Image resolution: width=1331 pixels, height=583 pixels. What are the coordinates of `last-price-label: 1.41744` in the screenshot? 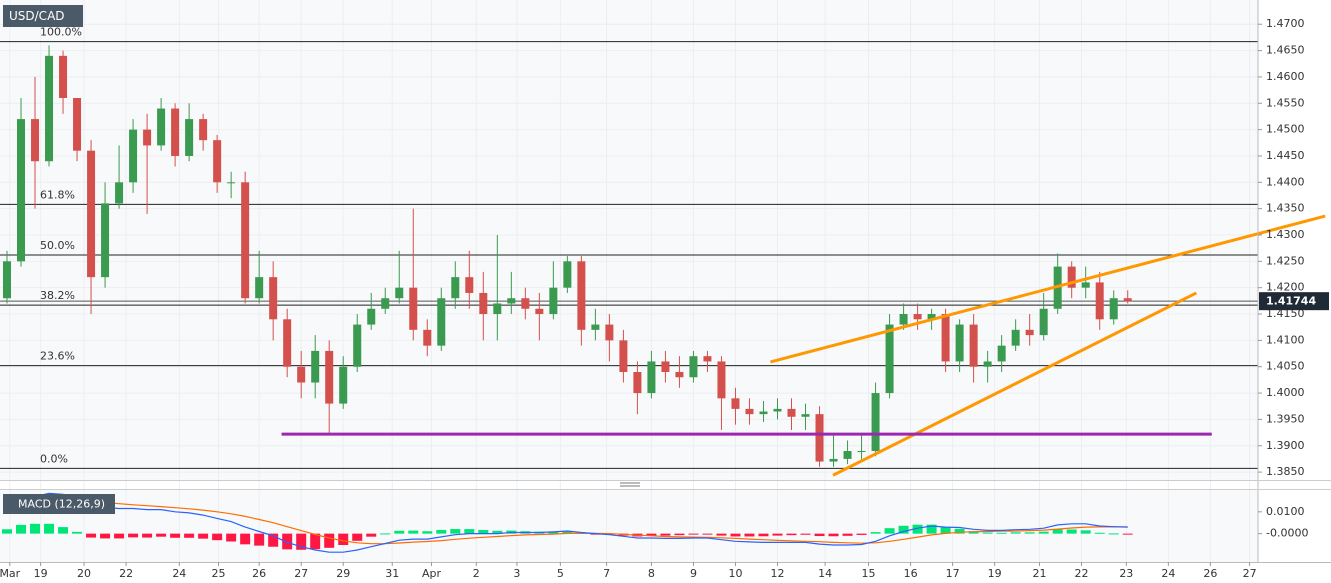 It's located at (1291, 301).